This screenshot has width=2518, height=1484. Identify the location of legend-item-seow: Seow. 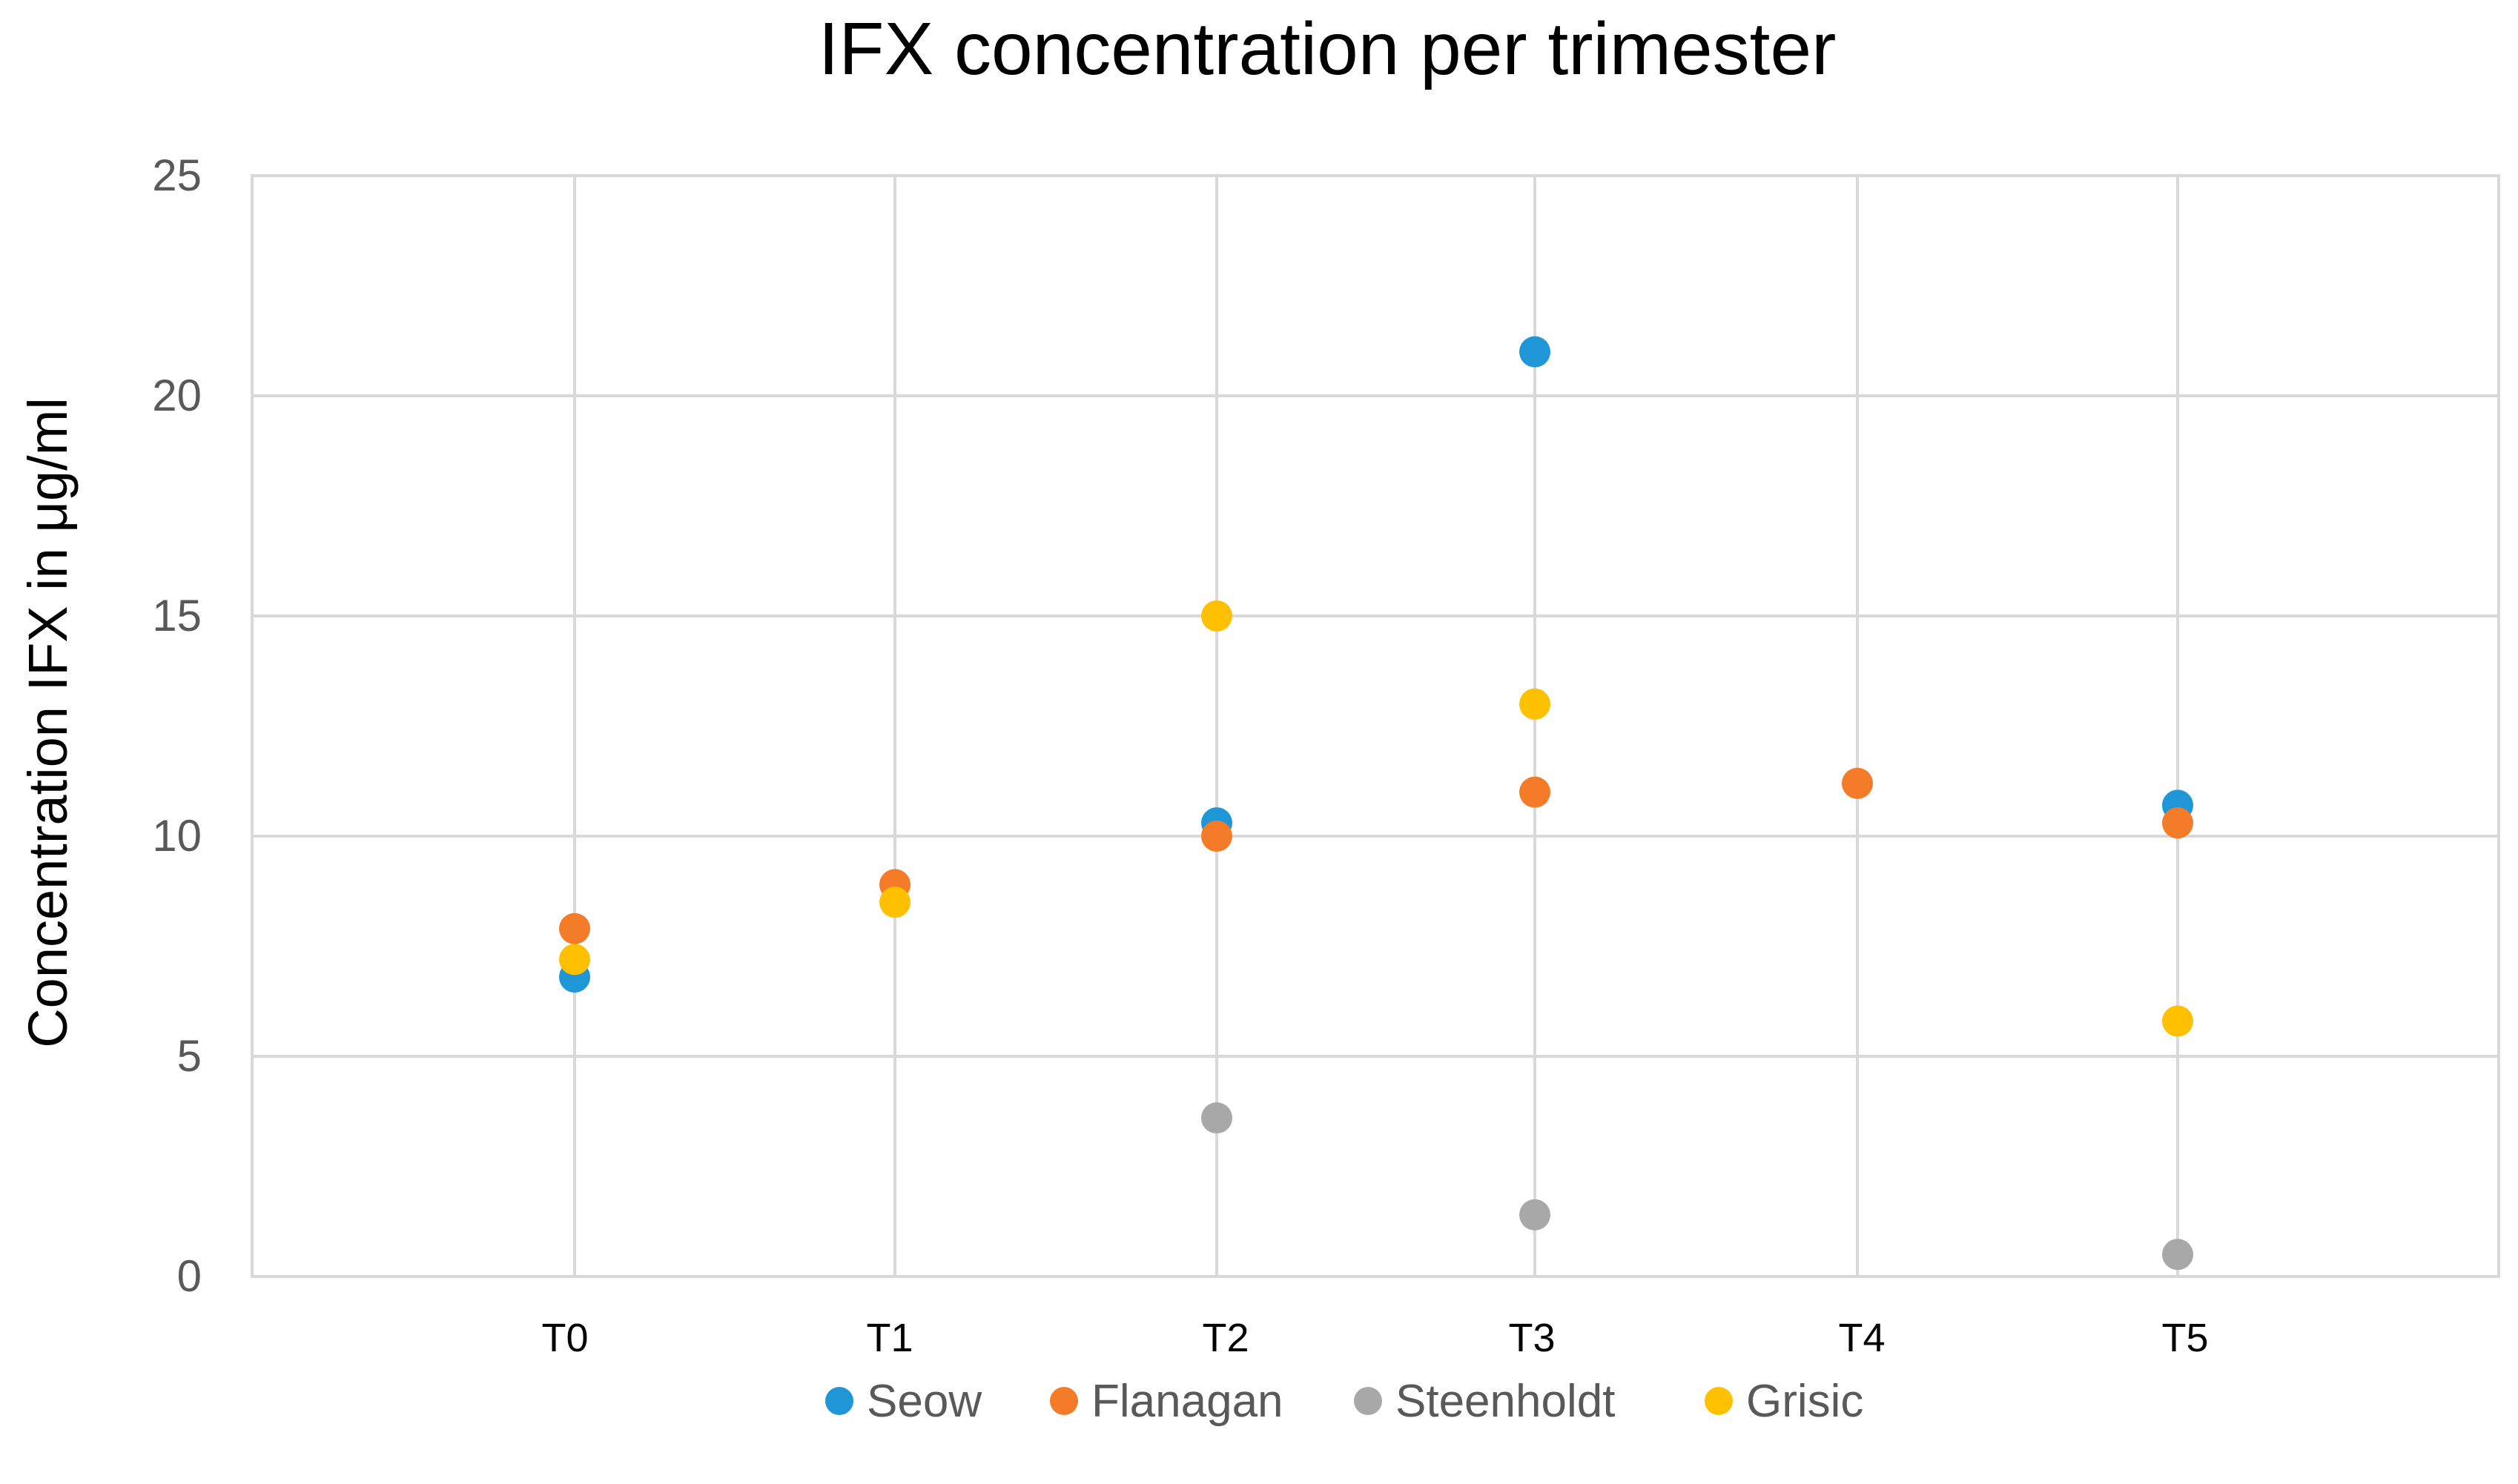
(904, 1401).